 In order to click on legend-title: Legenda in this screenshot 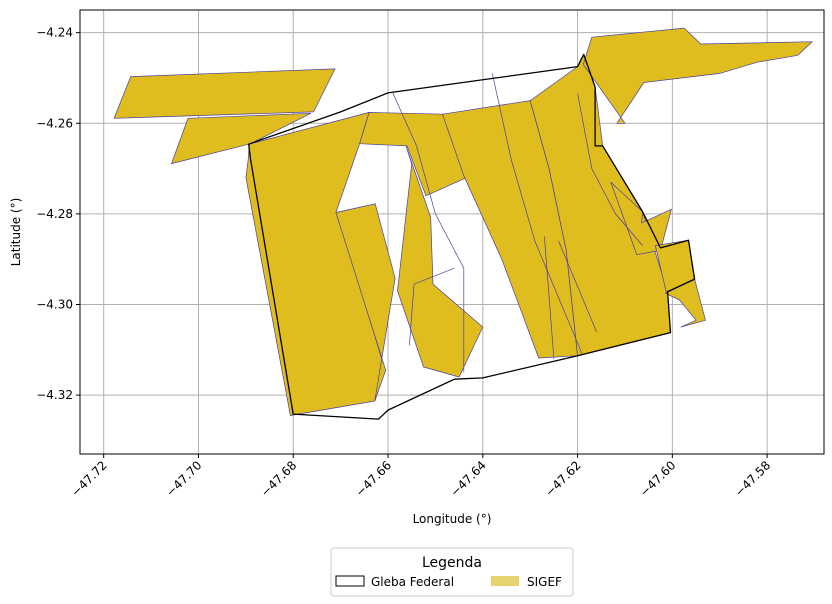, I will do `click(452, 563)`.